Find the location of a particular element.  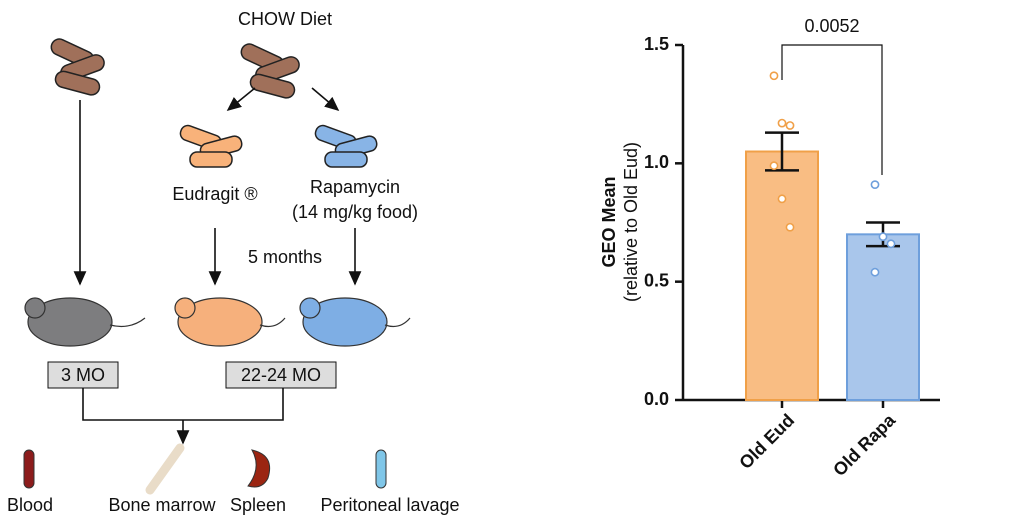

pellets-orange is located at coordinates (211, 146).